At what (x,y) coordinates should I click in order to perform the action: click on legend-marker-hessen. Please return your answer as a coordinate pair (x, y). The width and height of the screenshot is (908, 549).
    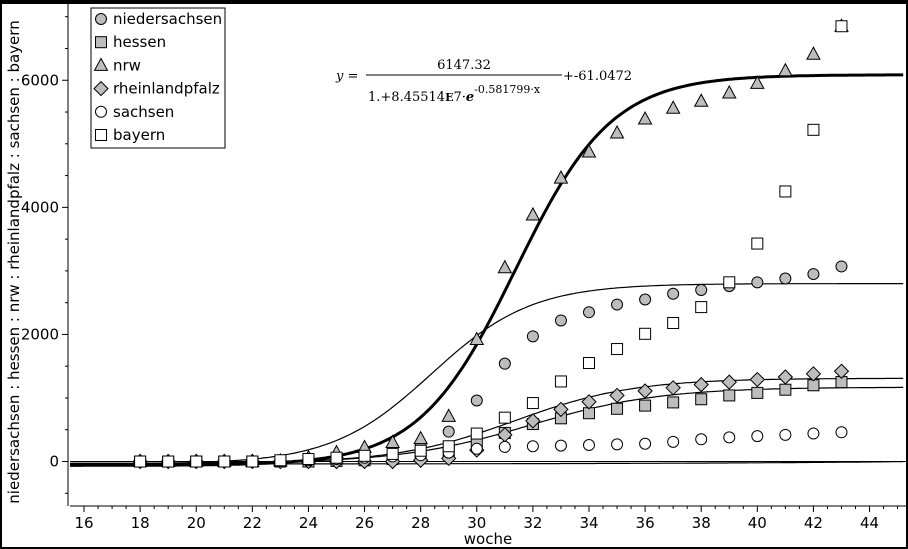
    Looking at the image, I should click on (101, 42).